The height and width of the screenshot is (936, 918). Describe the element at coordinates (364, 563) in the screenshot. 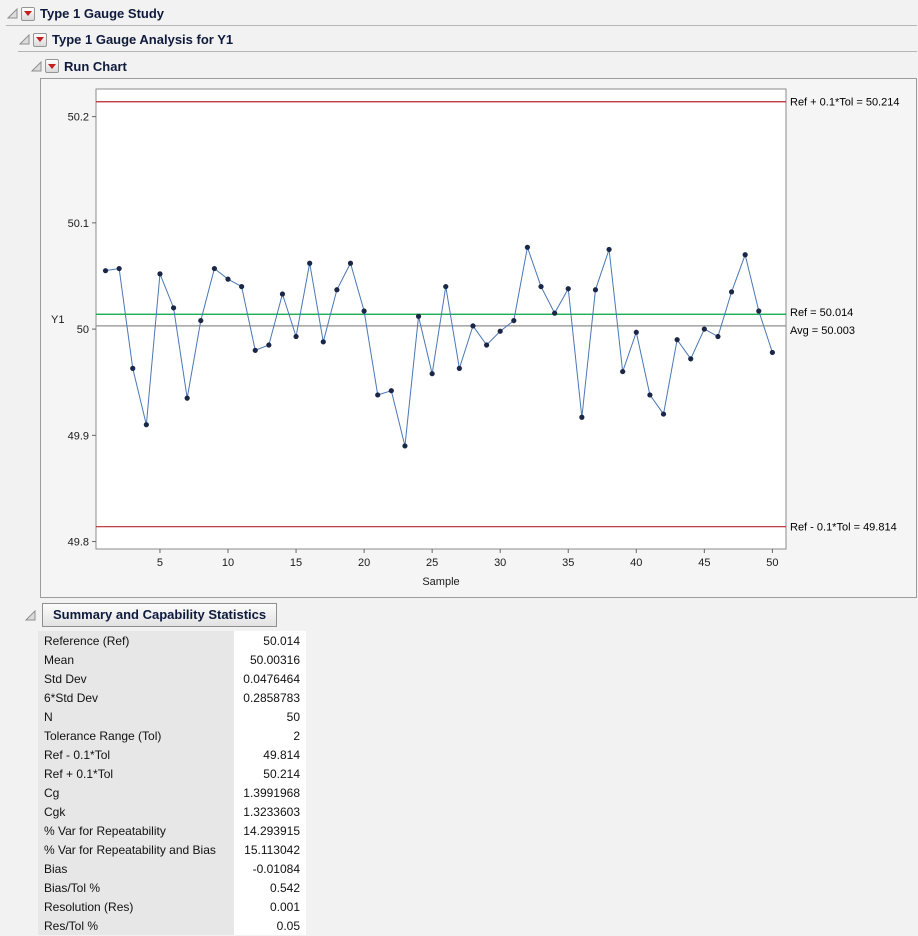

I see `x-tick-label: 20` at that location.